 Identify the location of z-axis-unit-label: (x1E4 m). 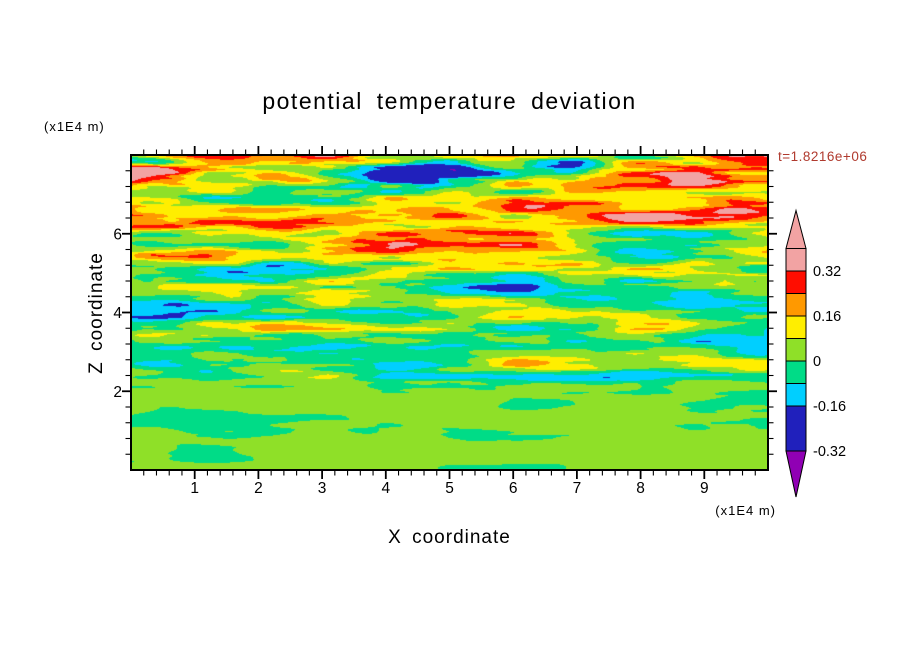
(74, 126).